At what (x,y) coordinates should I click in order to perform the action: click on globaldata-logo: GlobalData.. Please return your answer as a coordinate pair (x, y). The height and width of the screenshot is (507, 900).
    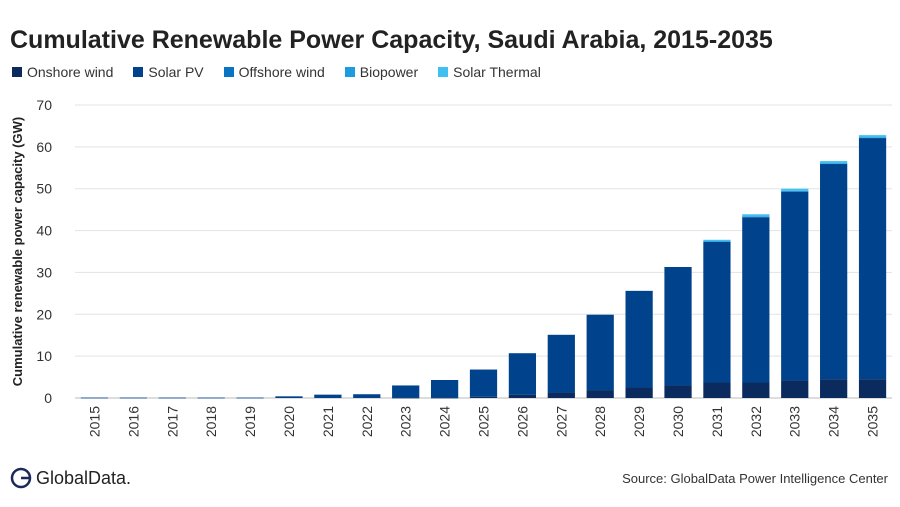
    Looking at the image, I should click on (70, 478).